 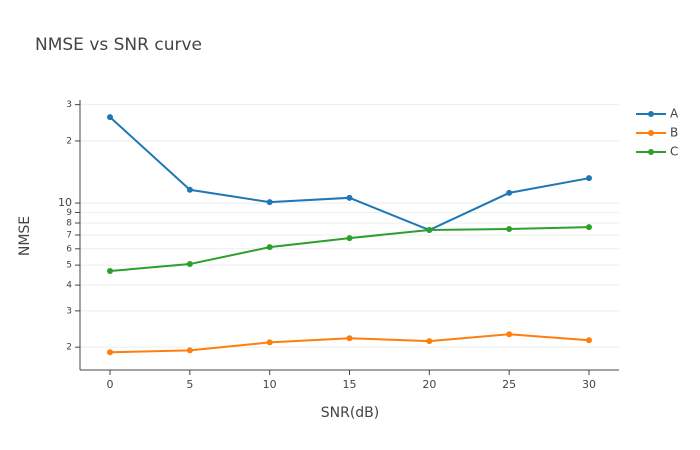 I want to click on y-tick-label: 4, so click(x=69, y=286).